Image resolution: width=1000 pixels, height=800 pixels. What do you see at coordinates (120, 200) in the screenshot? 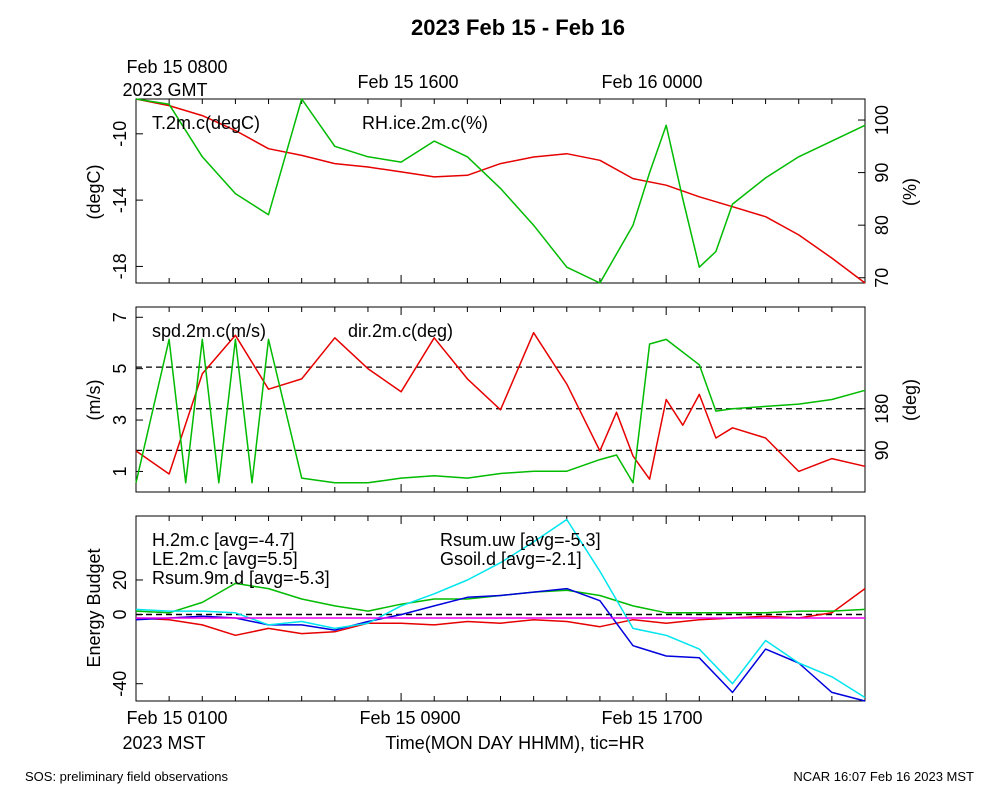
I see `y-tick-label-left-p0-1: -14` at bounding box center [120, 200].